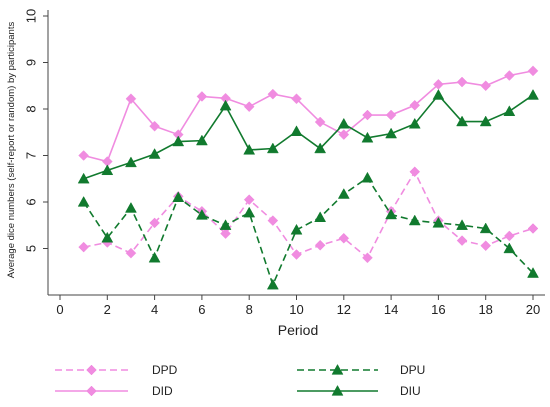  Describe the element at coordinates (249, 309) in the screenshot. I see `x-tick-label: 8` at that location.